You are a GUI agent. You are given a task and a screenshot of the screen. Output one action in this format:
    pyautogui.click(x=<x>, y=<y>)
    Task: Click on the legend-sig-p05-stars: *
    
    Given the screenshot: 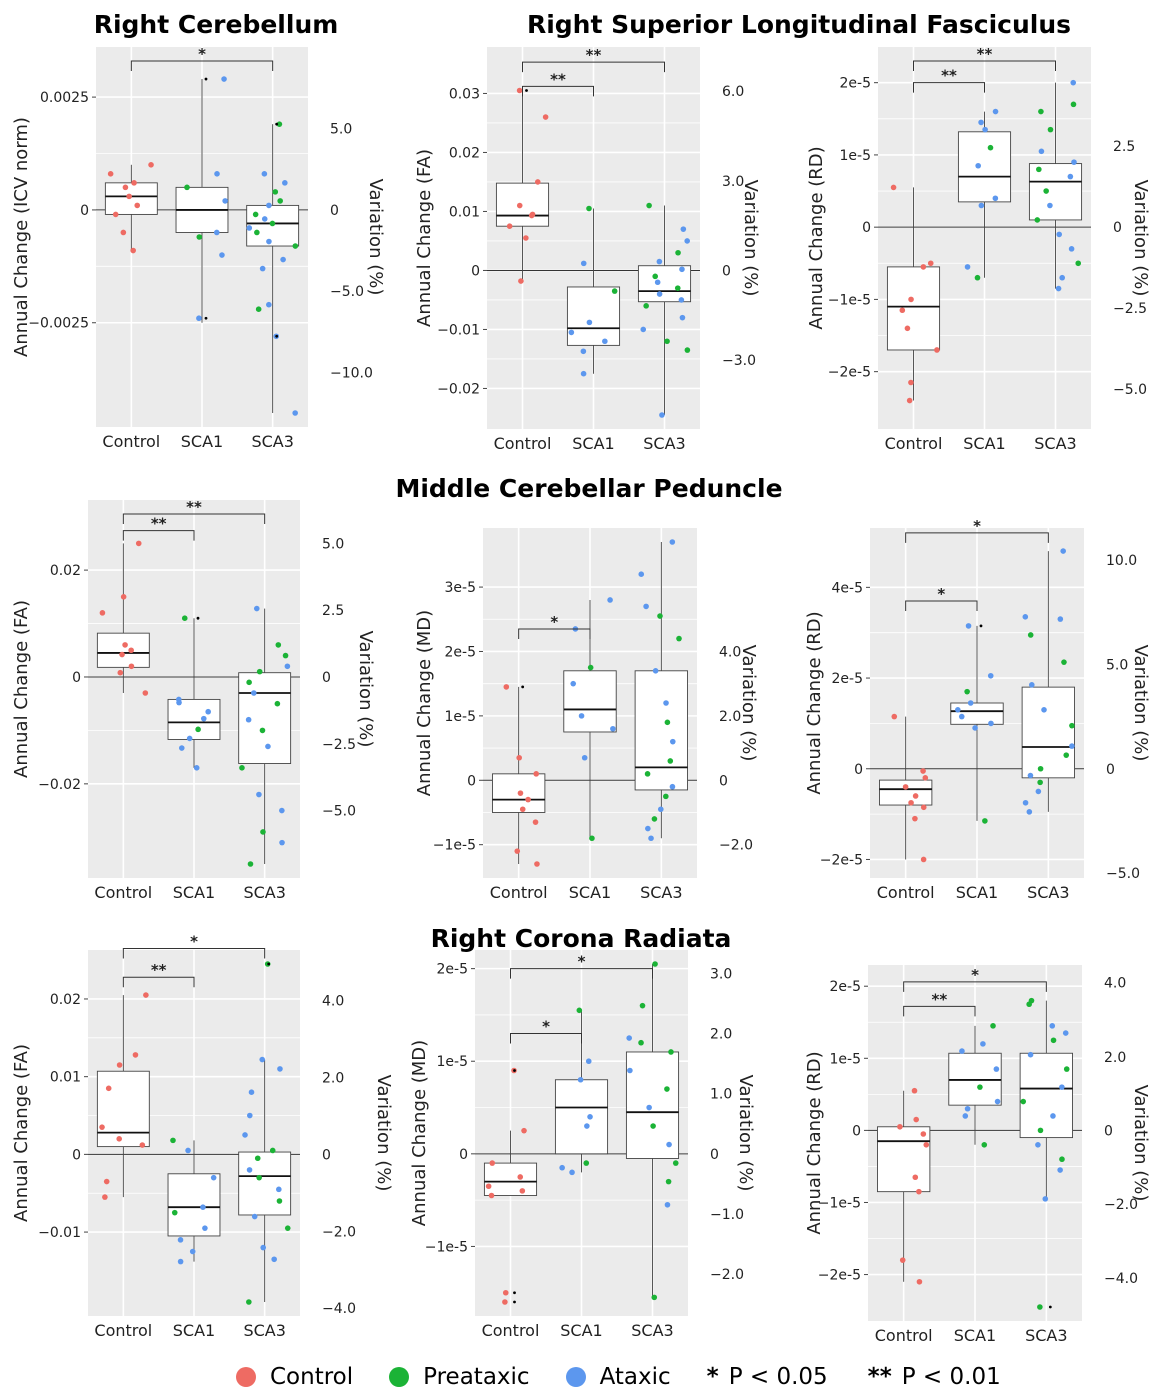 What is the action you would take?
    pyautogui.click(x=712, y=1377)
    